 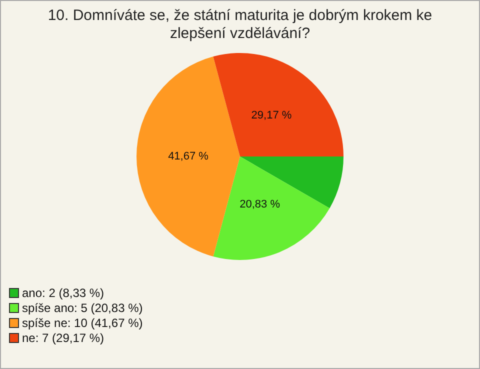 I want to click on chart-title: 10. Domníváte se, že státní maturita je dobrým krokem ke zlepšení vzdělávání?, so click(x=240, y=25).